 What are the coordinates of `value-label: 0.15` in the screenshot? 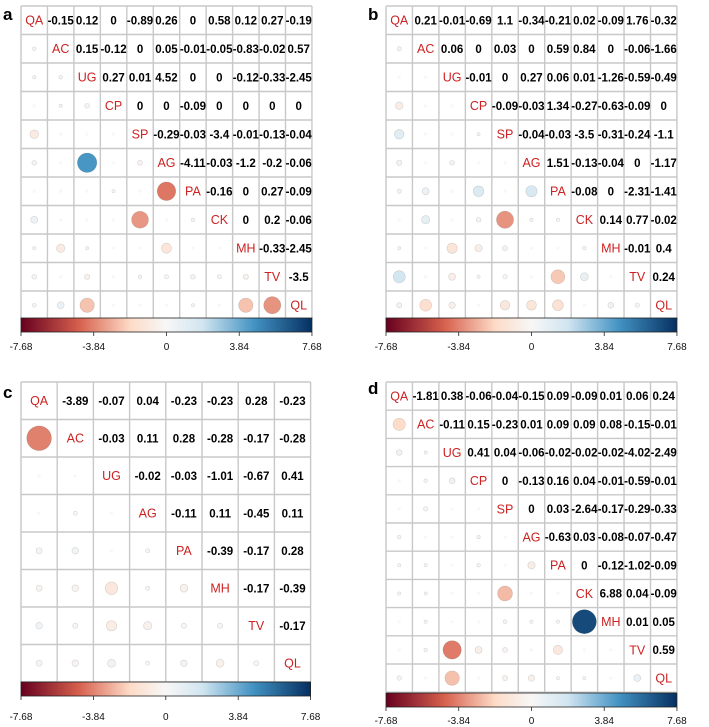 It's located at (87, 50).